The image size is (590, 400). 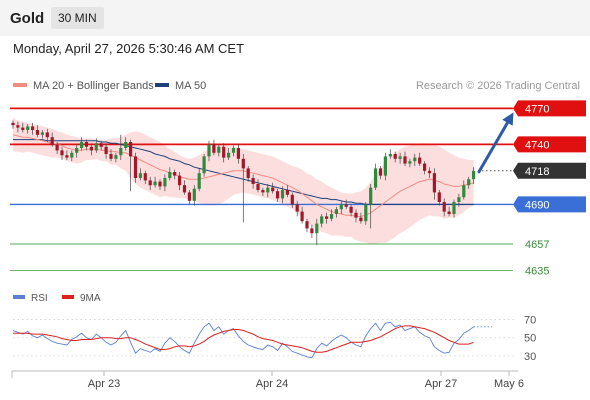 I want to click on rsi-series-9ma, so click(x=243, y=339).